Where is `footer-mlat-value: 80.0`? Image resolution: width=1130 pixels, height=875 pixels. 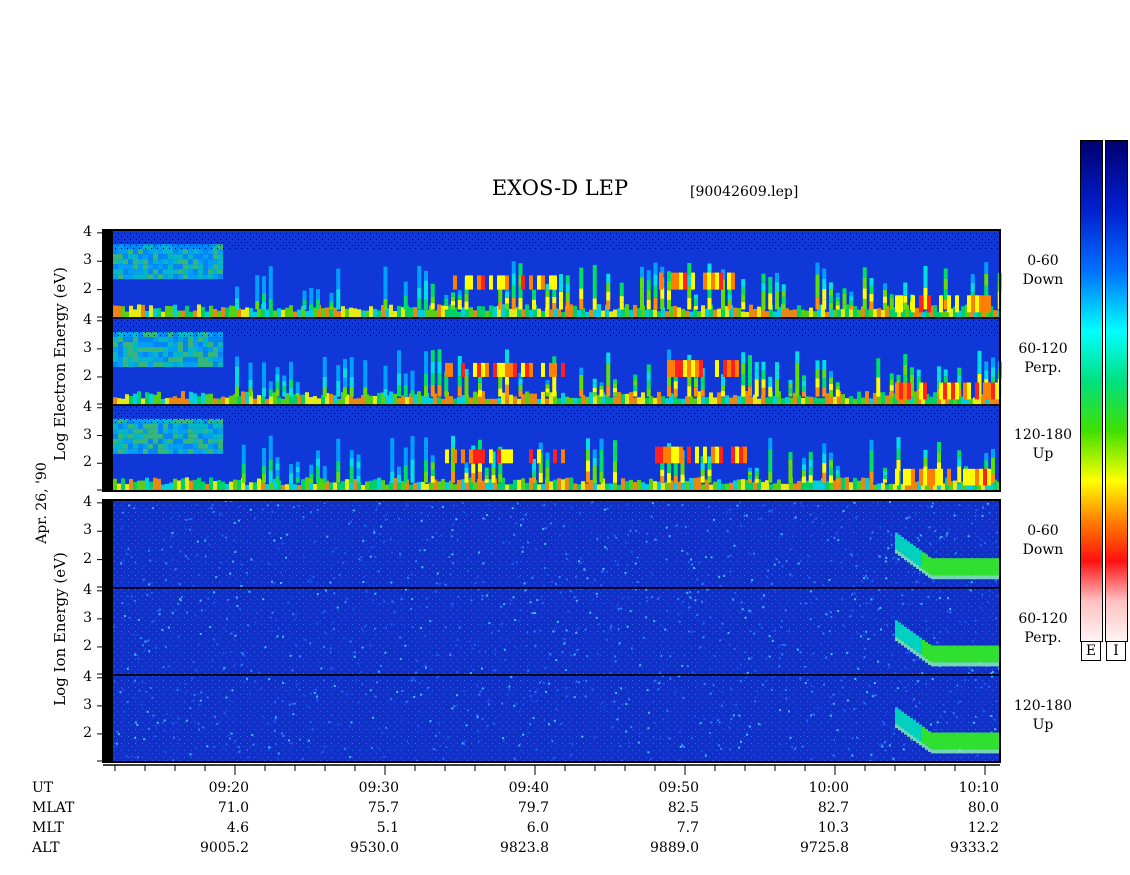 footer-mlat-value: 80.0 is located at coordinates (983, 808).